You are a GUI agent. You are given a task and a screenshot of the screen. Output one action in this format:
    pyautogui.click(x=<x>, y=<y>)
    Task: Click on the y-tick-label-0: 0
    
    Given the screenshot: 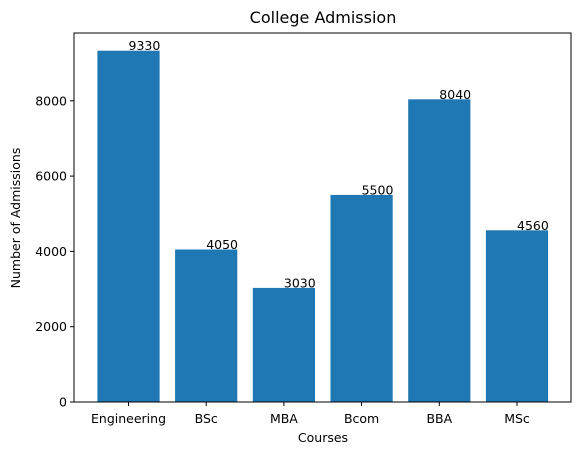 What is the action you would take?
    pyautogui.click(x=63, y=402)
    